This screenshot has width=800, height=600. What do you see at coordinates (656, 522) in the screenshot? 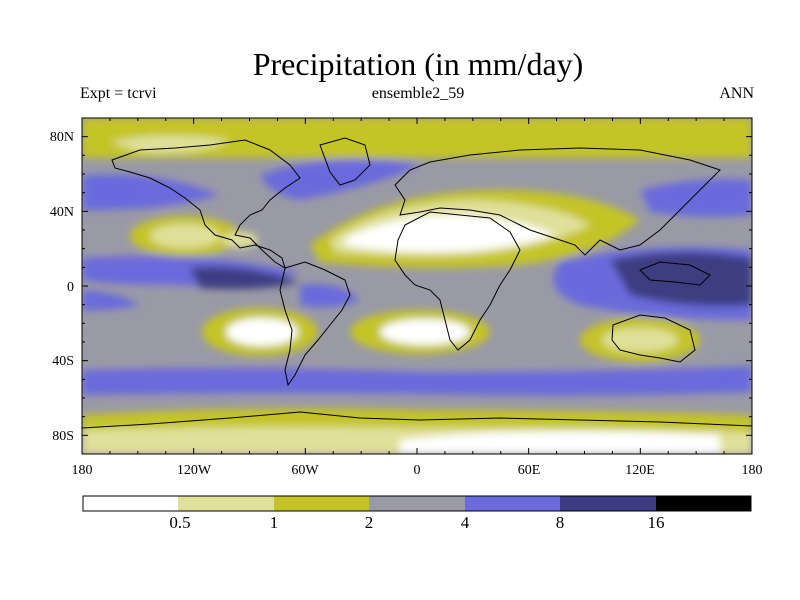
I see `colorbar-label: 16` at bounding box center [656, 522].